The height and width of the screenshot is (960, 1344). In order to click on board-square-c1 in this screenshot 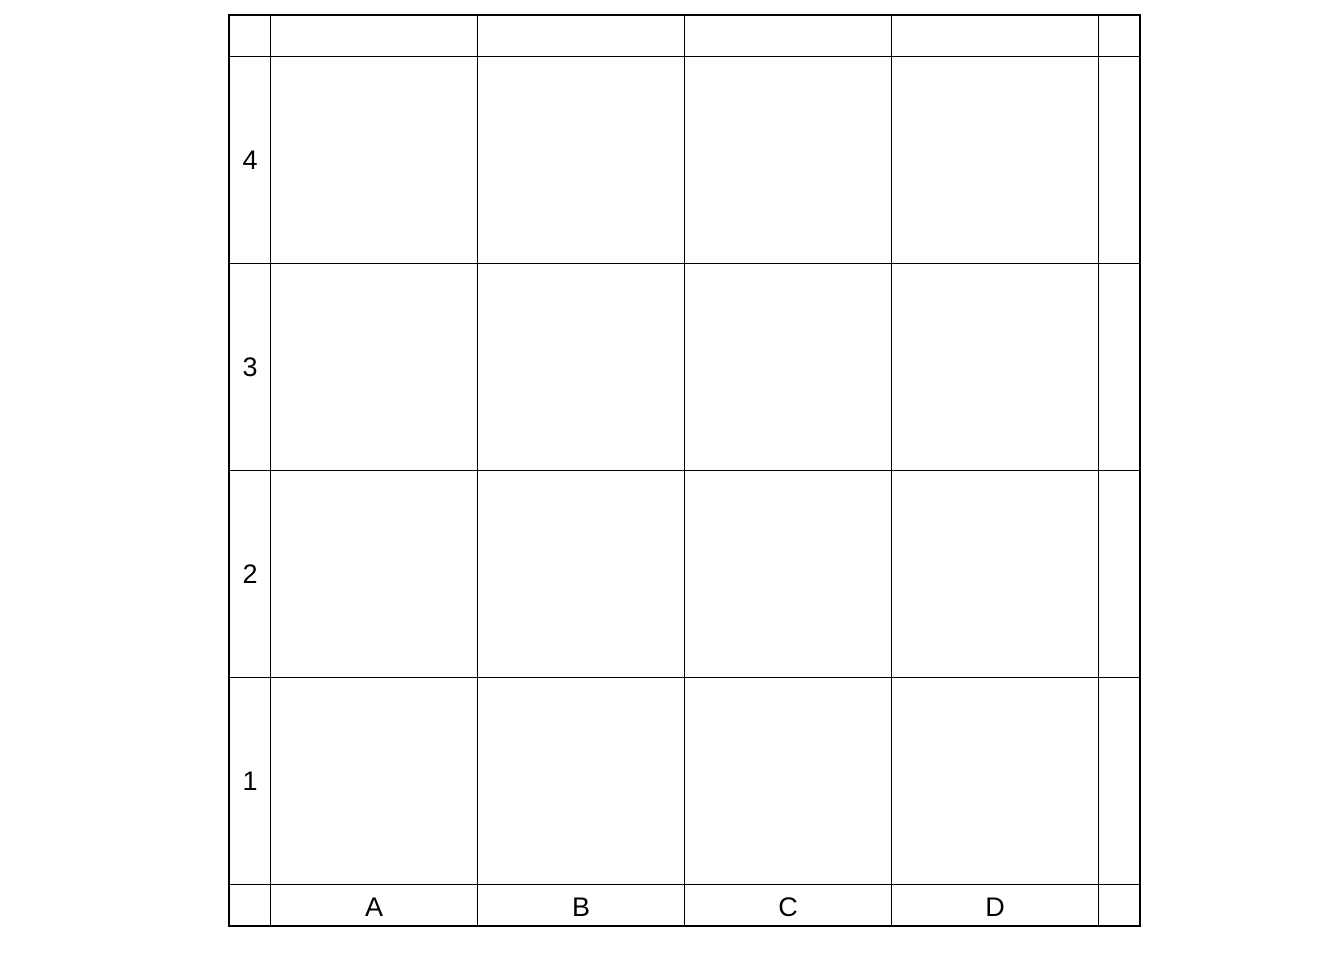, I will do `click(788, 781)`.